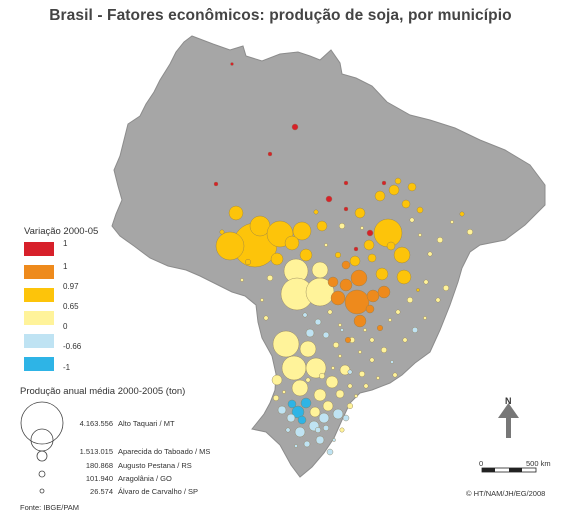 This screenshot has width=561, height=518. Describe the element at coordinates (99, 478) in the screenshot. I see `production-value-label: 101.940` at that location.